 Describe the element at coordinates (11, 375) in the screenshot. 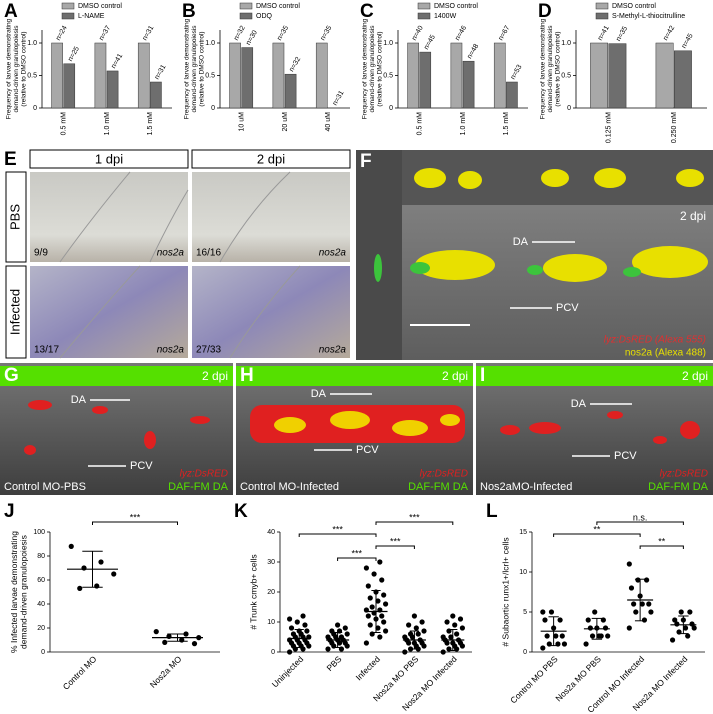

I see `panel-letter: G` at that location.